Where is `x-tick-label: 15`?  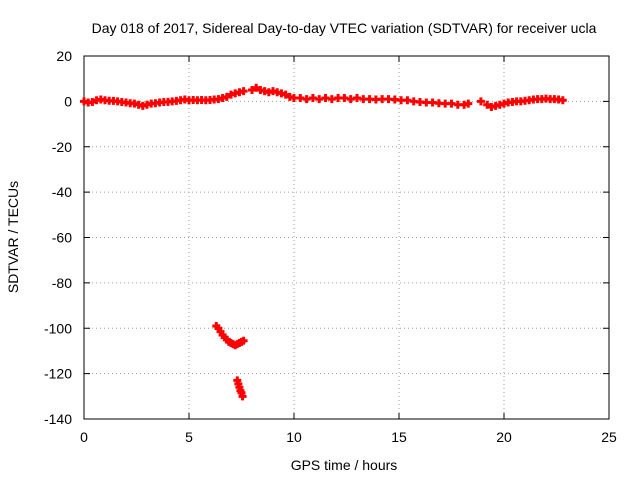
x-tick-label: 15 is located at coordinates (399, 437).